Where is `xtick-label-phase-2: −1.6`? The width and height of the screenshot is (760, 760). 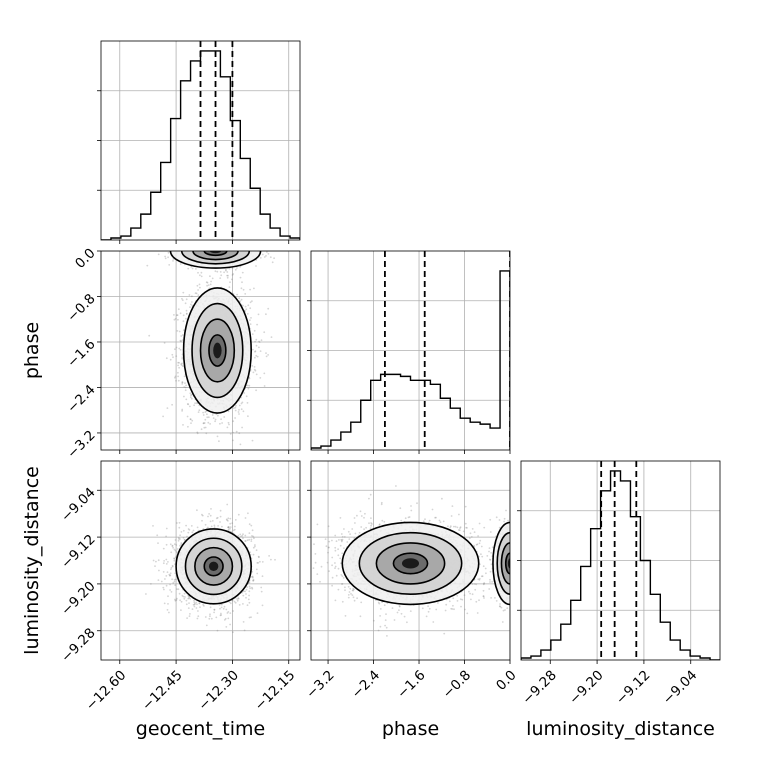
xtick-label-phase-2: −1.6 is located at coordinates (411, 684).